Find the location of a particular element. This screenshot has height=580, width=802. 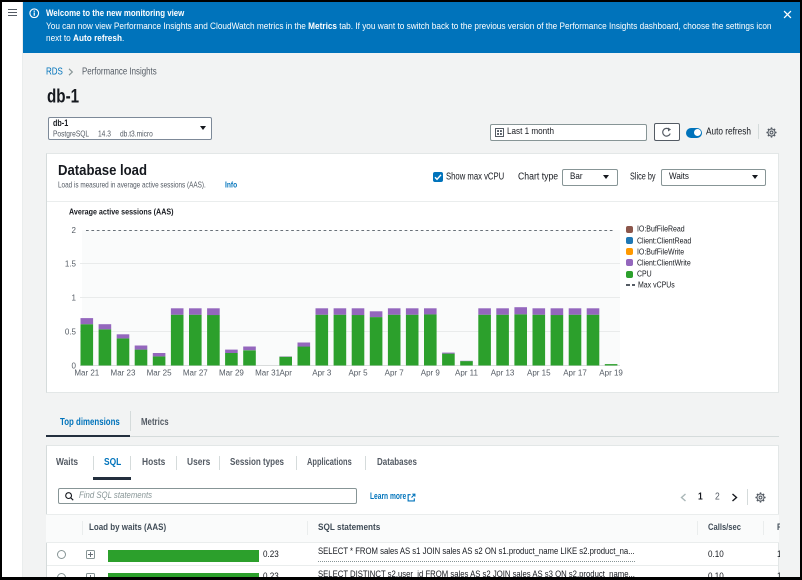

svg-text: Apr 9 is located at coordinates (431, 373).